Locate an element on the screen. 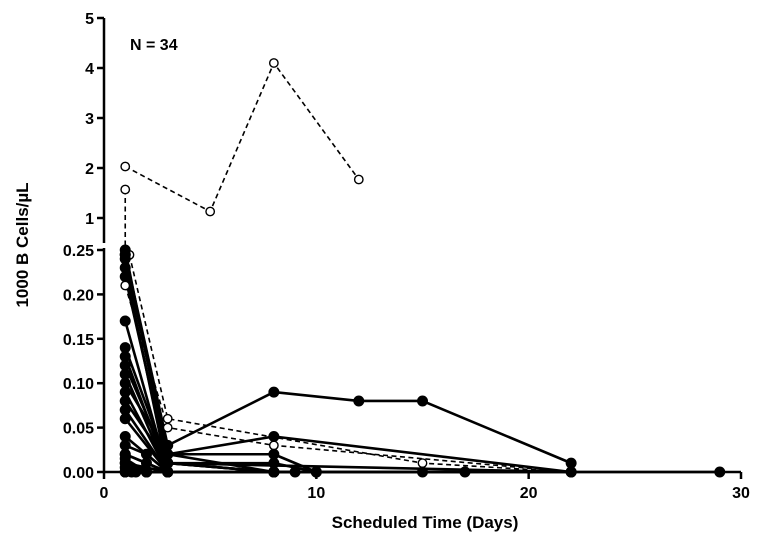  x-tick-label: 20 is located at coordinates (529, 493).